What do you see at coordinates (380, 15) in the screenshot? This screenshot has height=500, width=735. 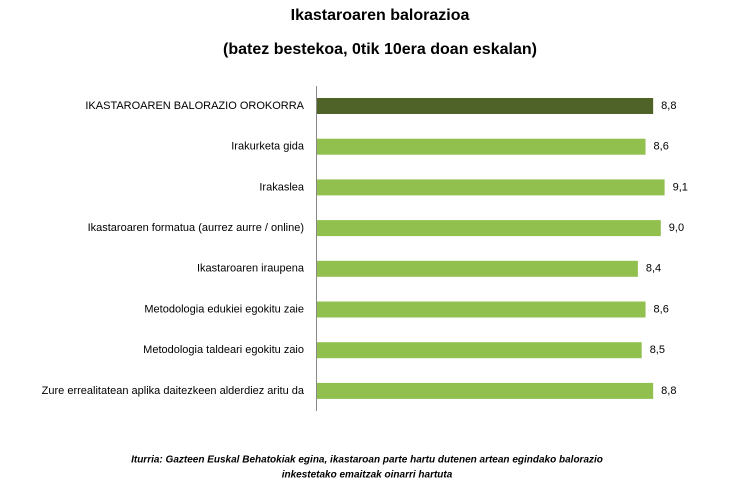 I see `chart-title: Ikastaroaren balorazioa` at bounding box center [380, 15].